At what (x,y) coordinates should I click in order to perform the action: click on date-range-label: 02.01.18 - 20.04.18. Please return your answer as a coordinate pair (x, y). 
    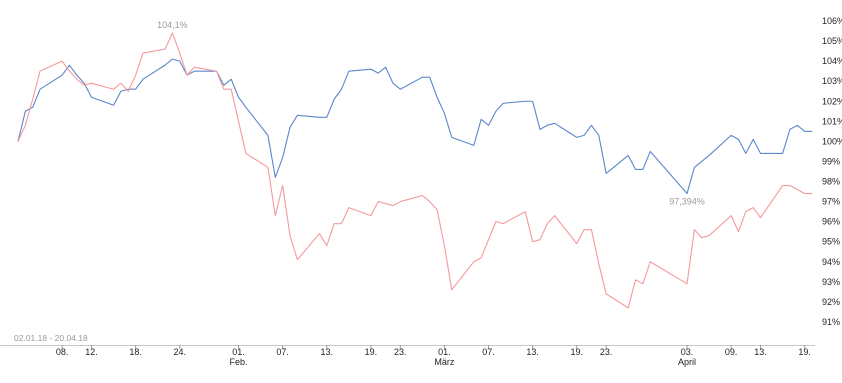
    Looking at the image, I should click on (51, 338).